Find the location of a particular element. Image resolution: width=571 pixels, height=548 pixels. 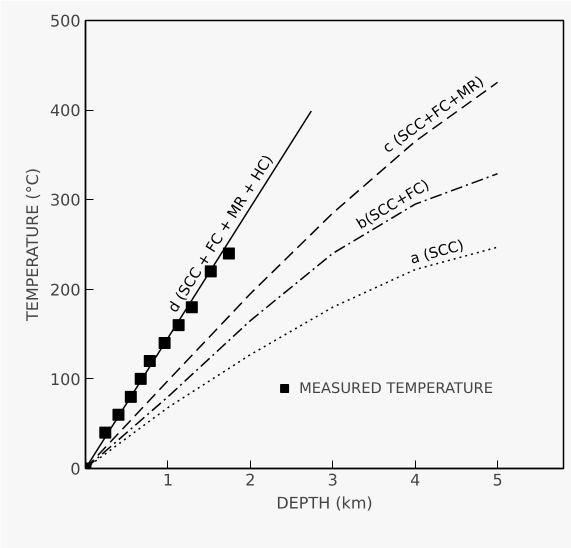

x-tick-label: 4 is located at coordinates (415, 480).